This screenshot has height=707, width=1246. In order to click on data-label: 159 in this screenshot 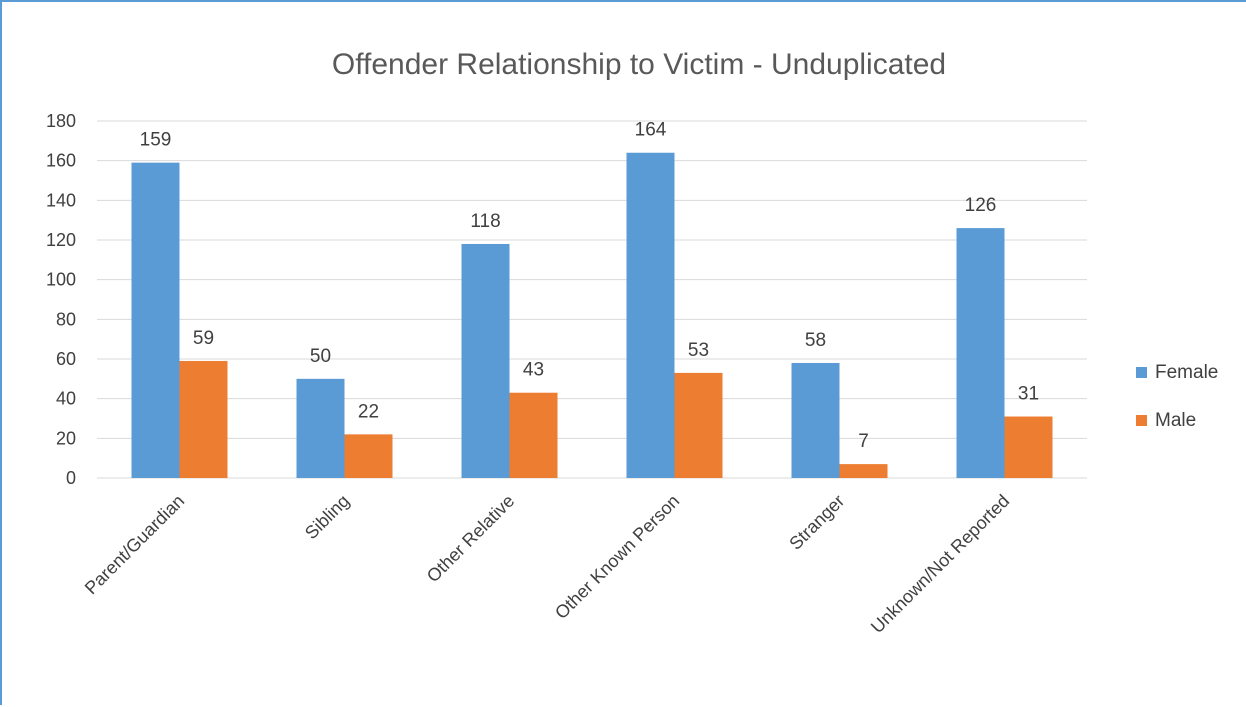, I will do `click(156, 140)`.